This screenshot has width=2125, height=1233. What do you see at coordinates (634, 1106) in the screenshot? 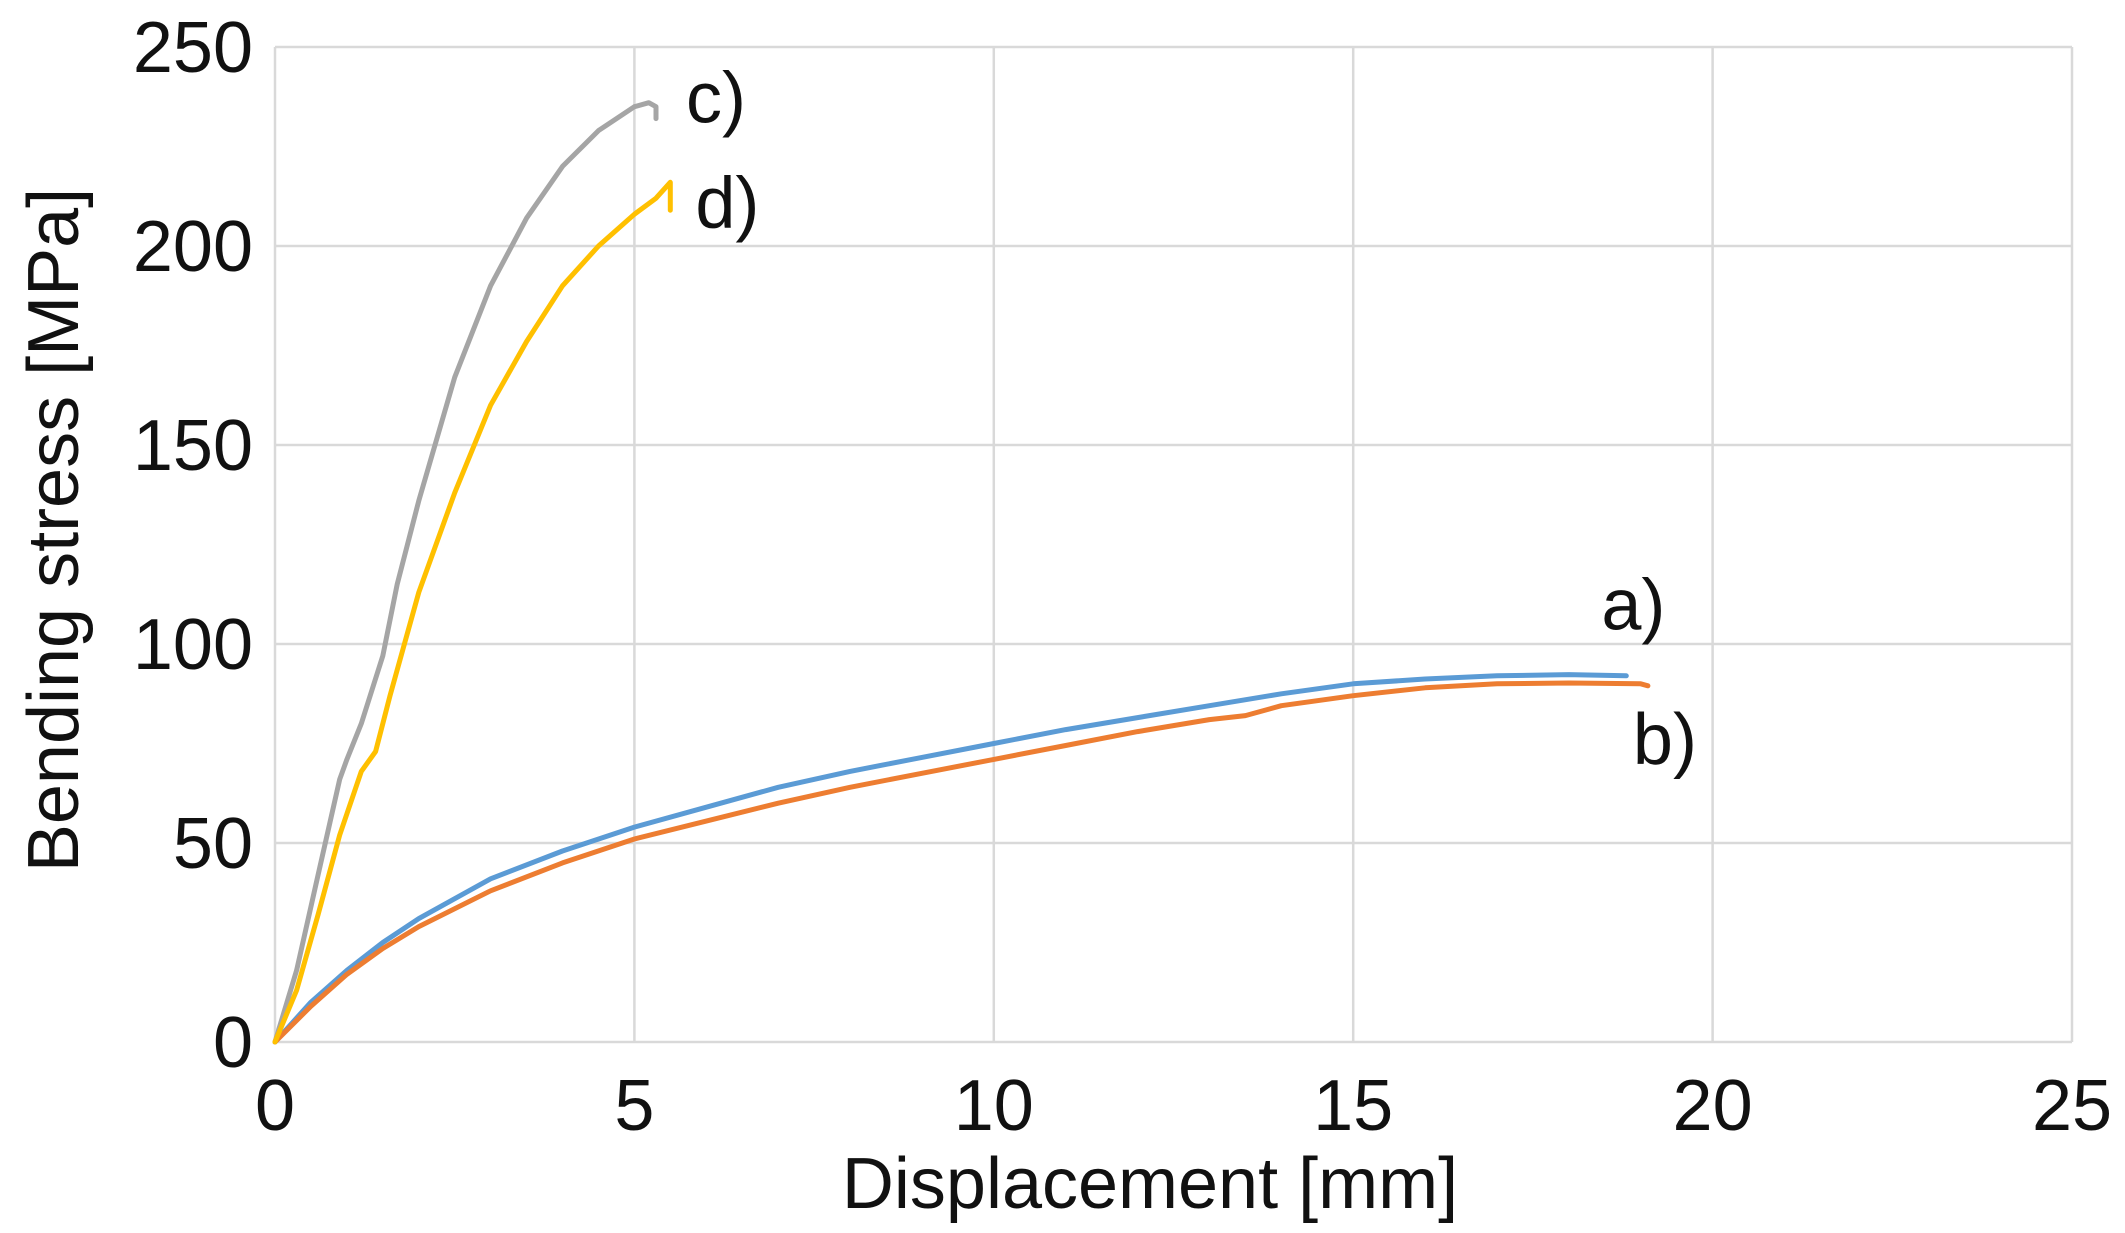
I see `x-tick-label-5: 5` at bounding box center [634, 1106].